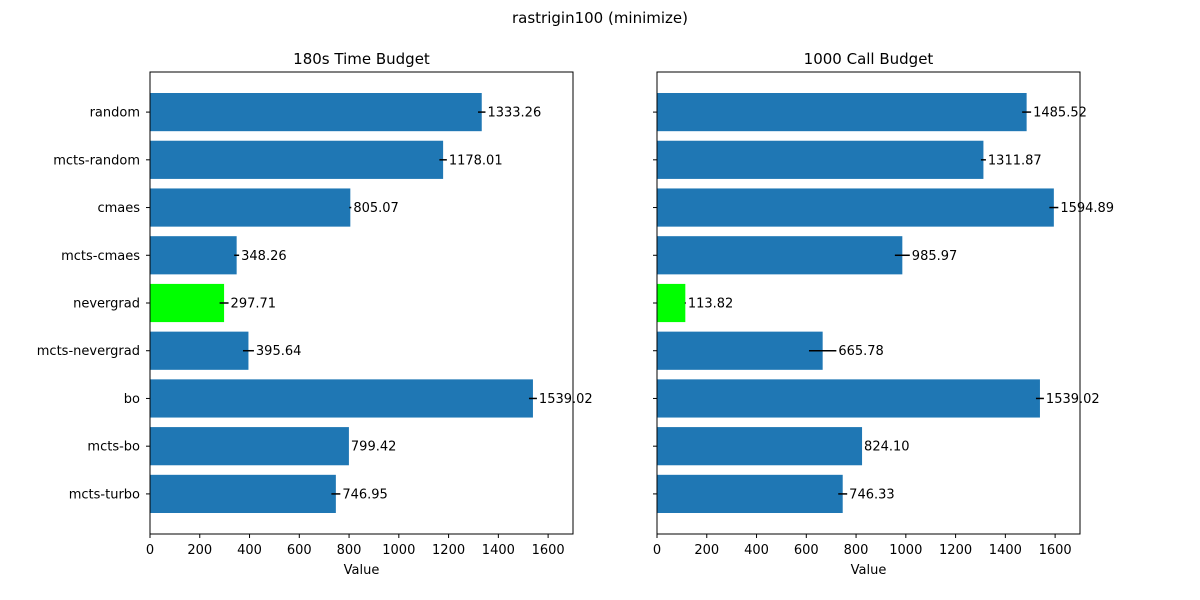 This screenshot has width=1200, height=600. What do you see at coordinates (264, 256) in the screenshot?
I see `value-label-mcts-cmaes: 348.26` at bounding box center [264, 256].